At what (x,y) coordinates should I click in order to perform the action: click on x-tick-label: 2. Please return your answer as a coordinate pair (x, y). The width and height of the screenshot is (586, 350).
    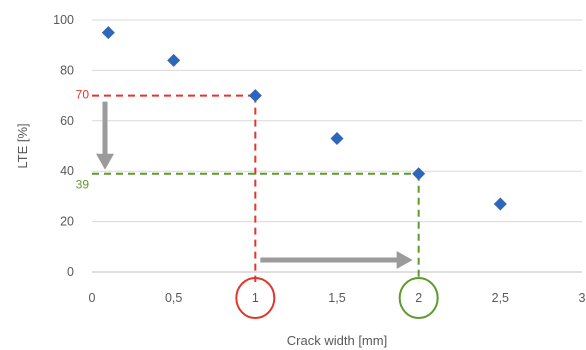
    Looking at the image, I should click on (418, 298).